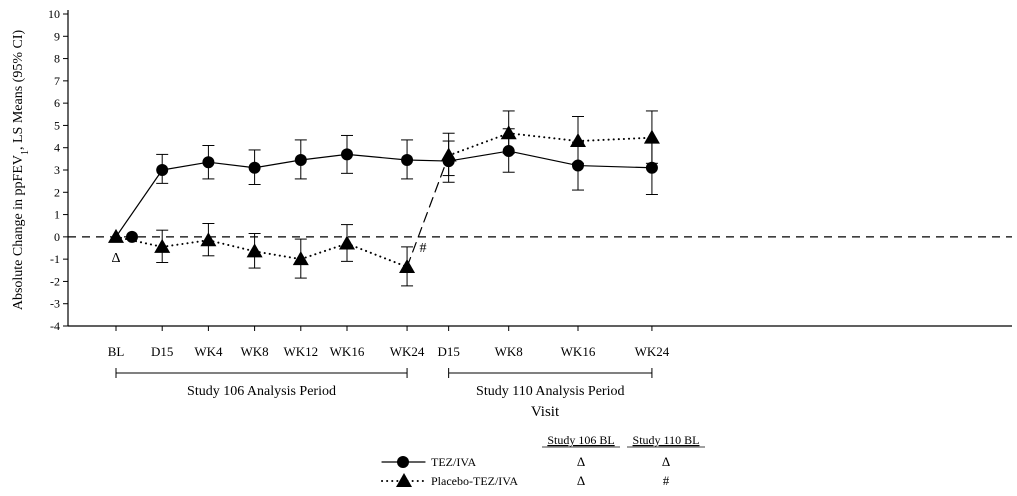 The height and width of the screenshot is (496, 1017). Describe the element at coordinates (55, 259) in the screenshot. I see `y-tick-label: -1` at that location.